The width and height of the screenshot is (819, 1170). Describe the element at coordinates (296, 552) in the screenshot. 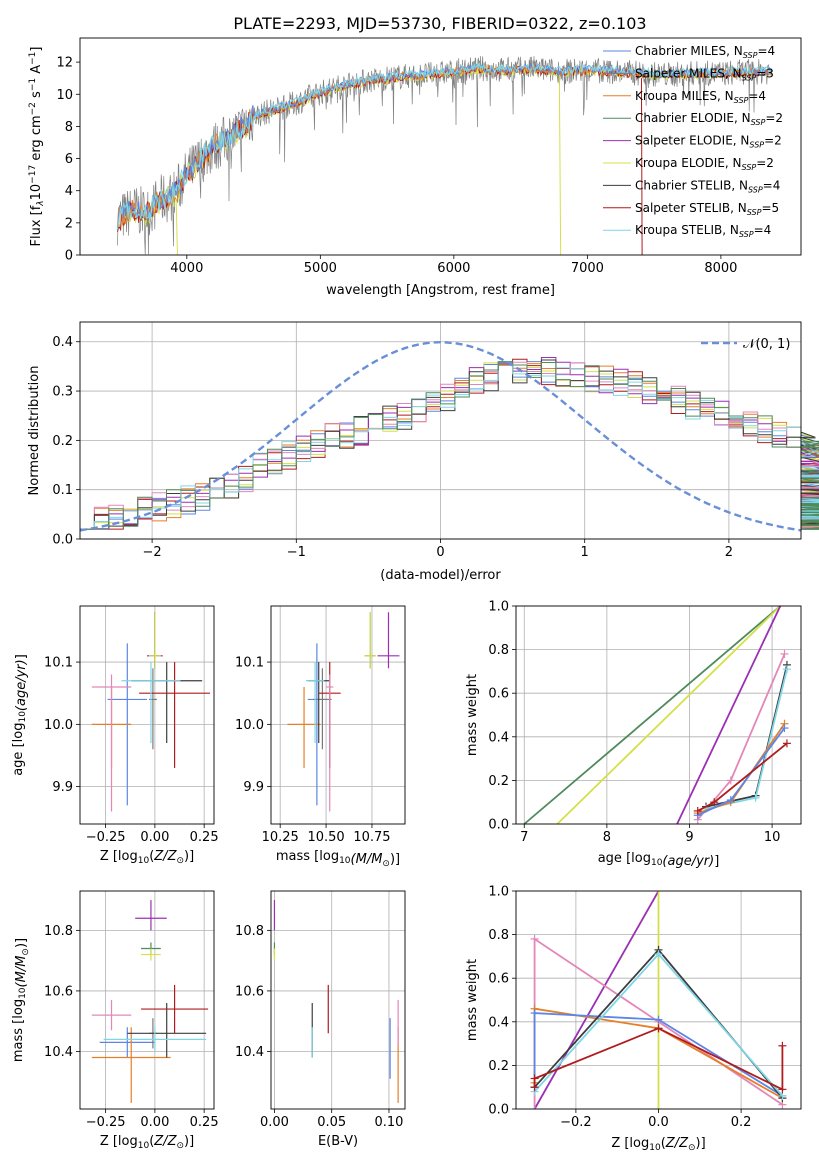

I see `x-tick-label: −1` at that location.